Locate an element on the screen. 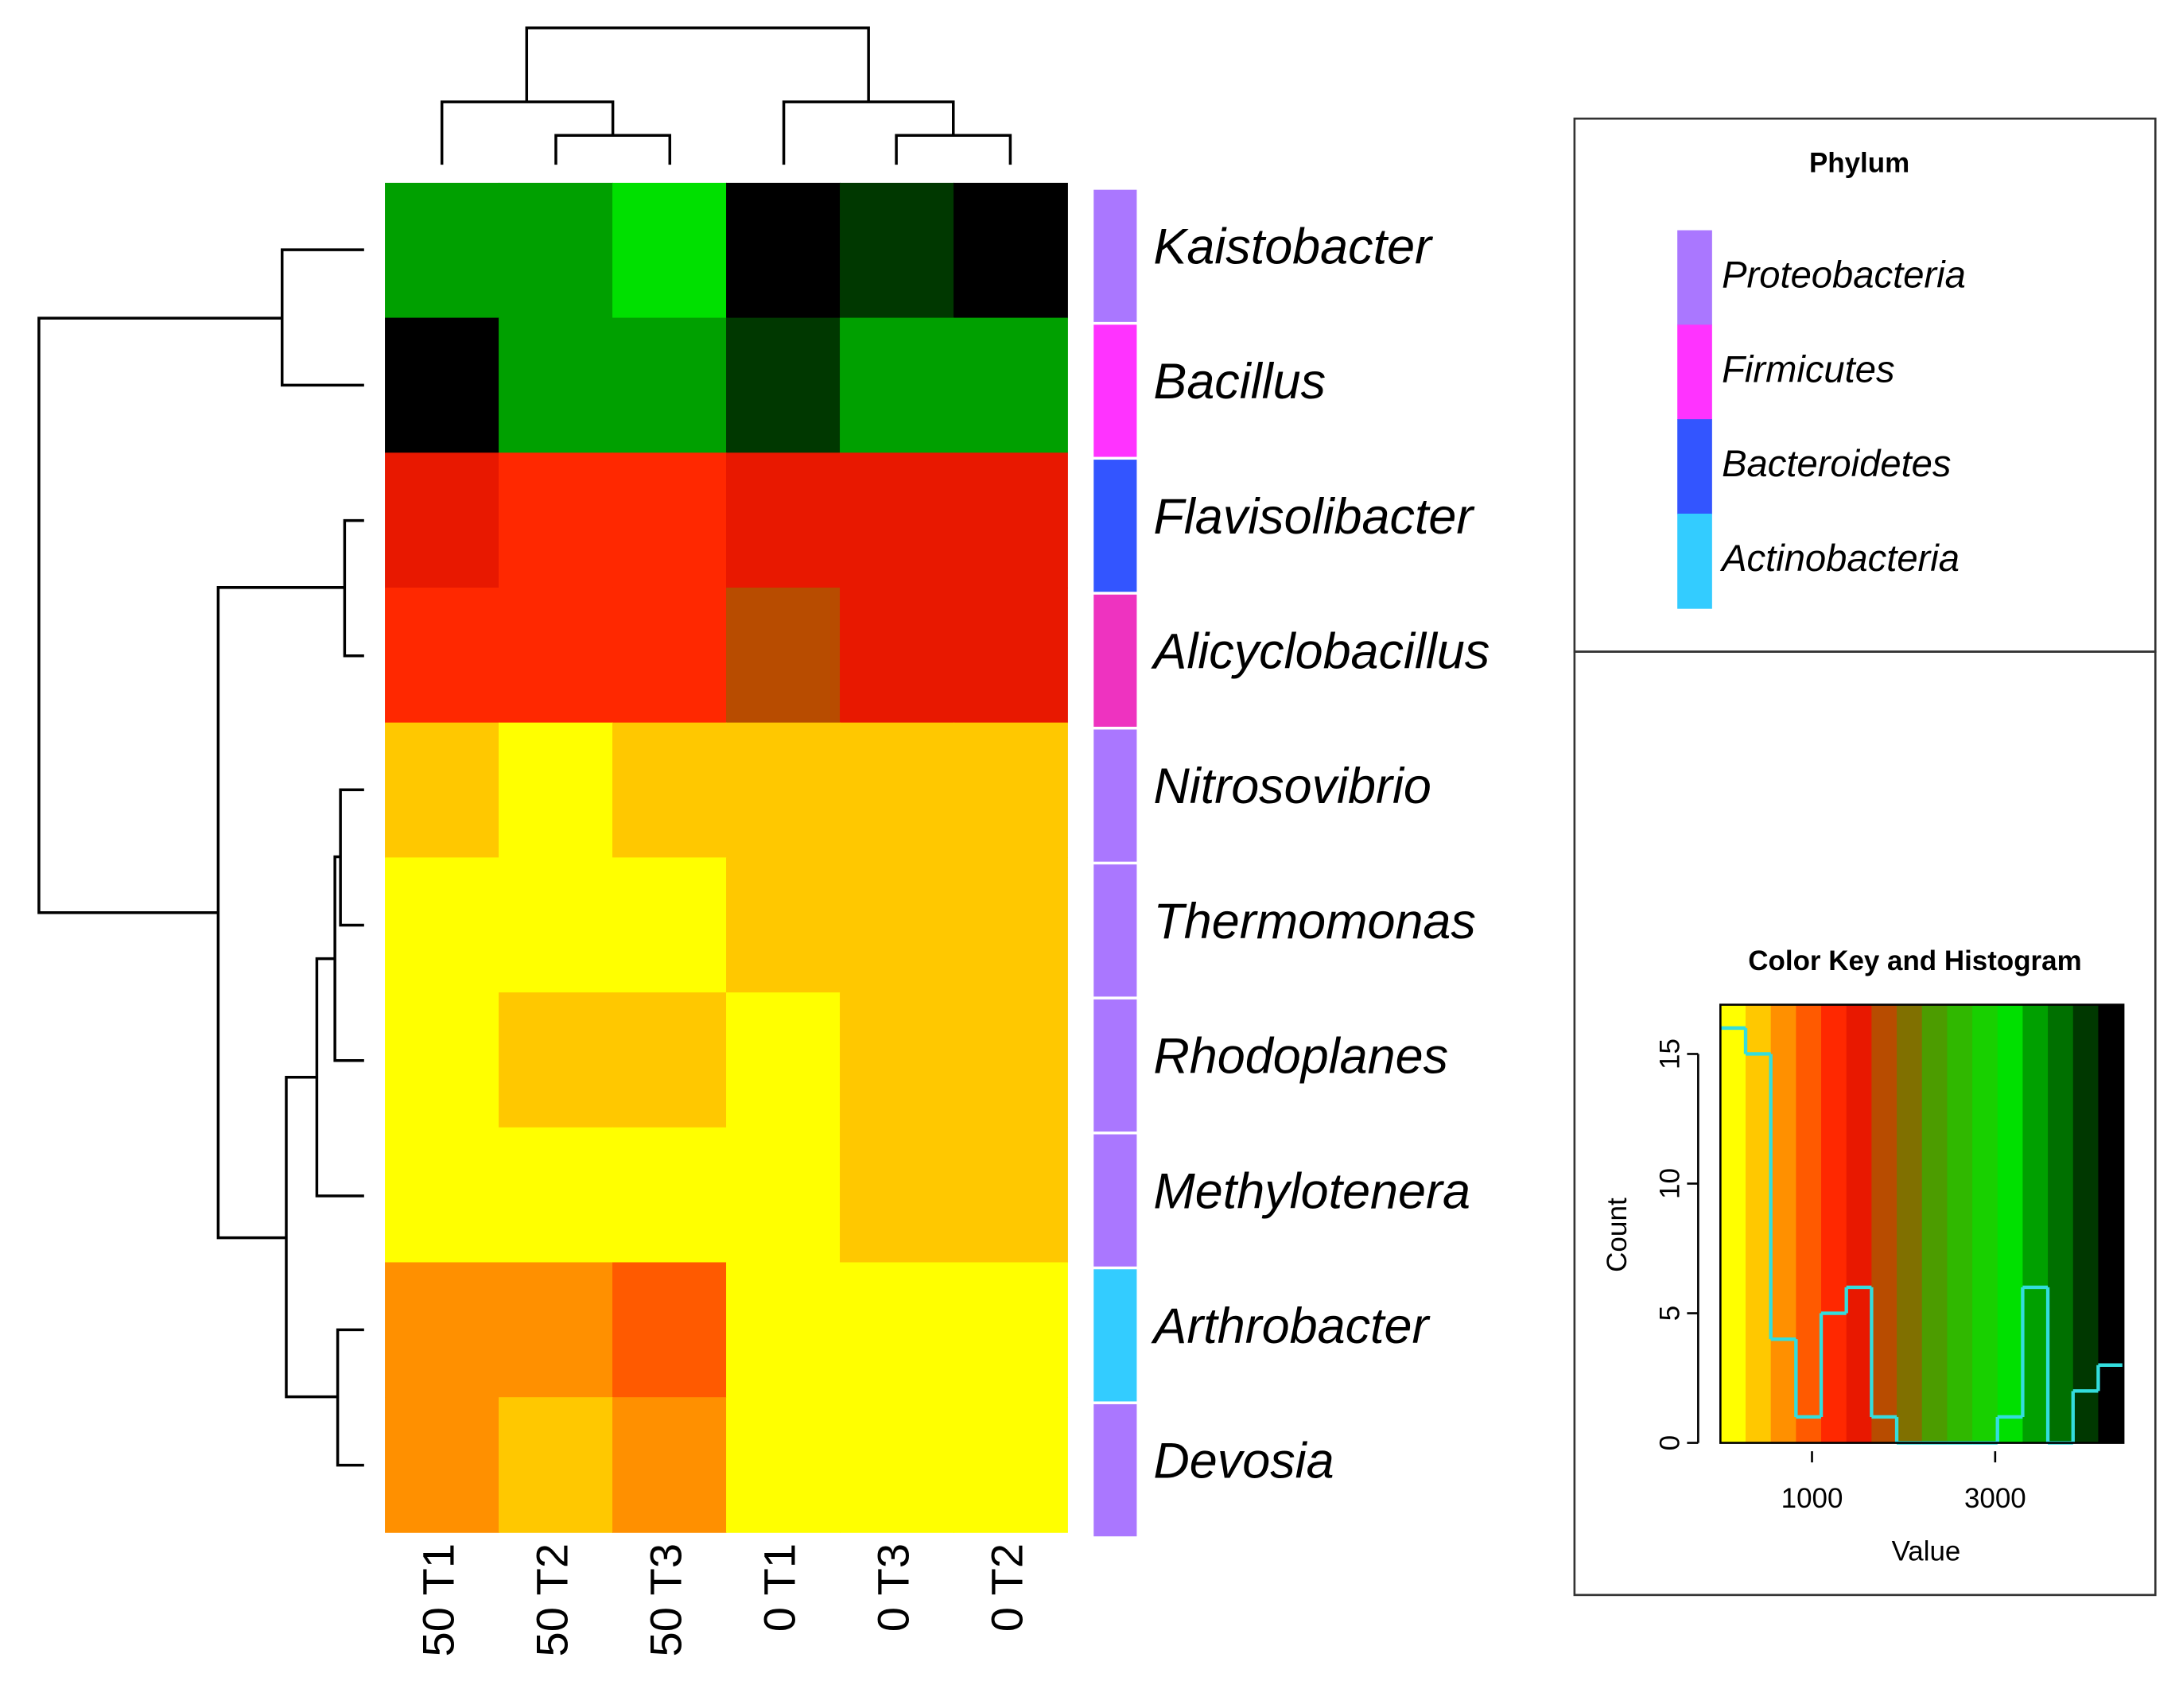 The width and height of the screenshot is (2179, 1708). key-box is located at coordinates (1865, 1123).